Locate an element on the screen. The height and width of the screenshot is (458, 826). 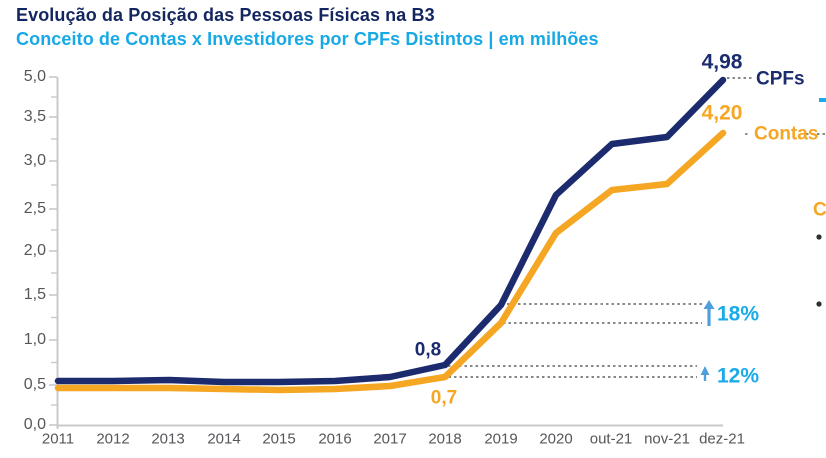
y-axis-label-1-0: 1,0 is located at coordinates (34, 339).